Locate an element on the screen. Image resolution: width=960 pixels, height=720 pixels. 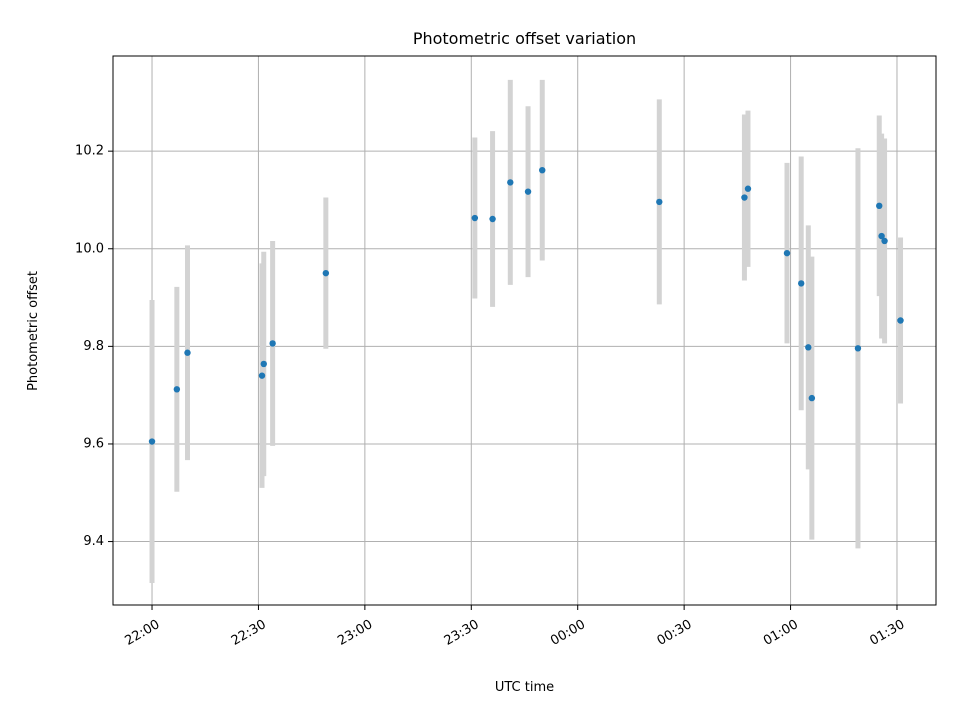
y-tick-label: 10.0 is located at coordinates (89, 248).